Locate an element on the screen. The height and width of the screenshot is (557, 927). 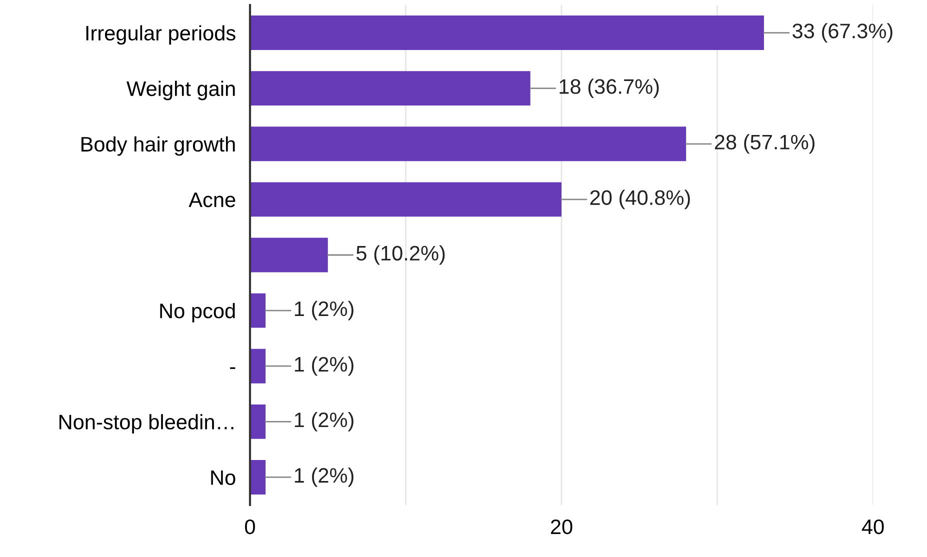
data-label: 33 (67.3%) is located at coordinates (842, 32).